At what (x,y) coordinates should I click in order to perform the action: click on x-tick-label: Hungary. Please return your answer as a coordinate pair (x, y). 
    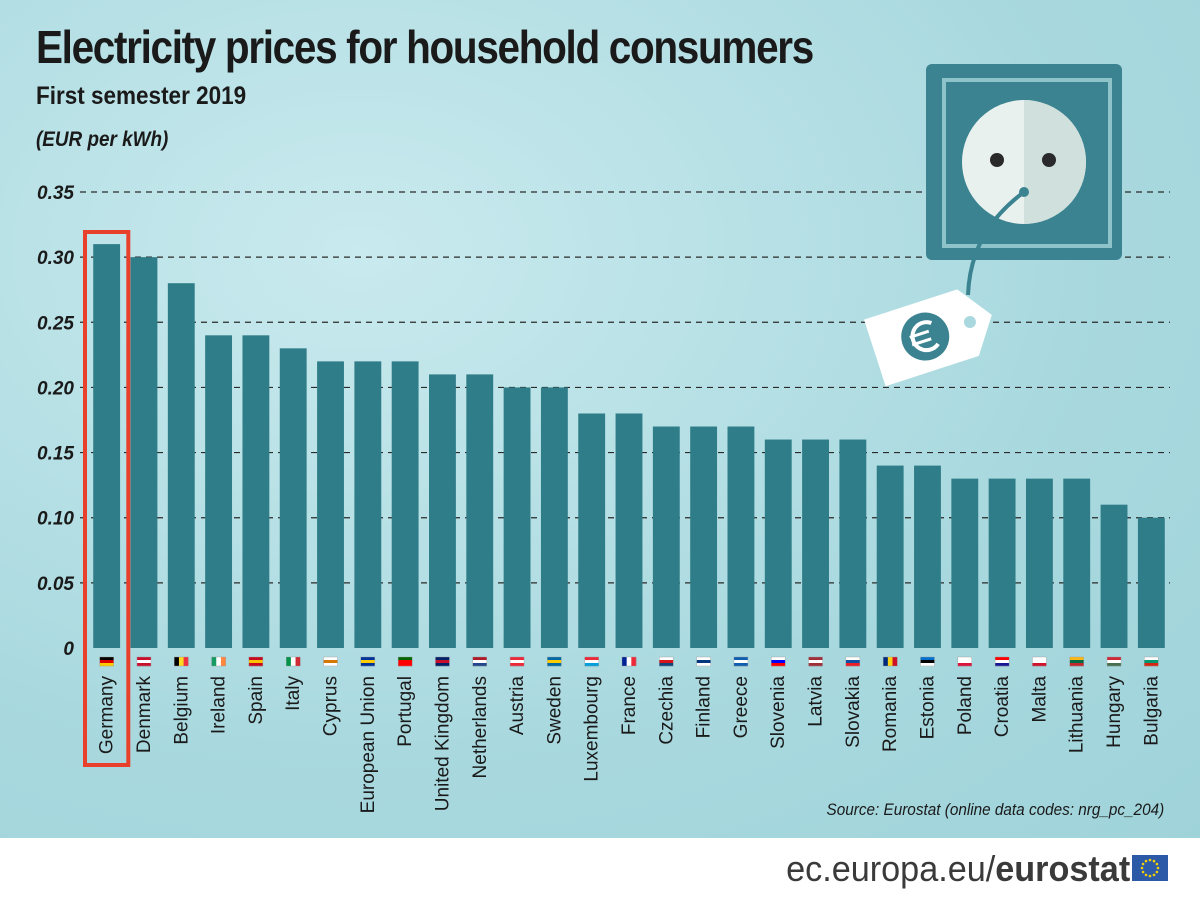
    Looking at the image, I should click on (1114, 712).